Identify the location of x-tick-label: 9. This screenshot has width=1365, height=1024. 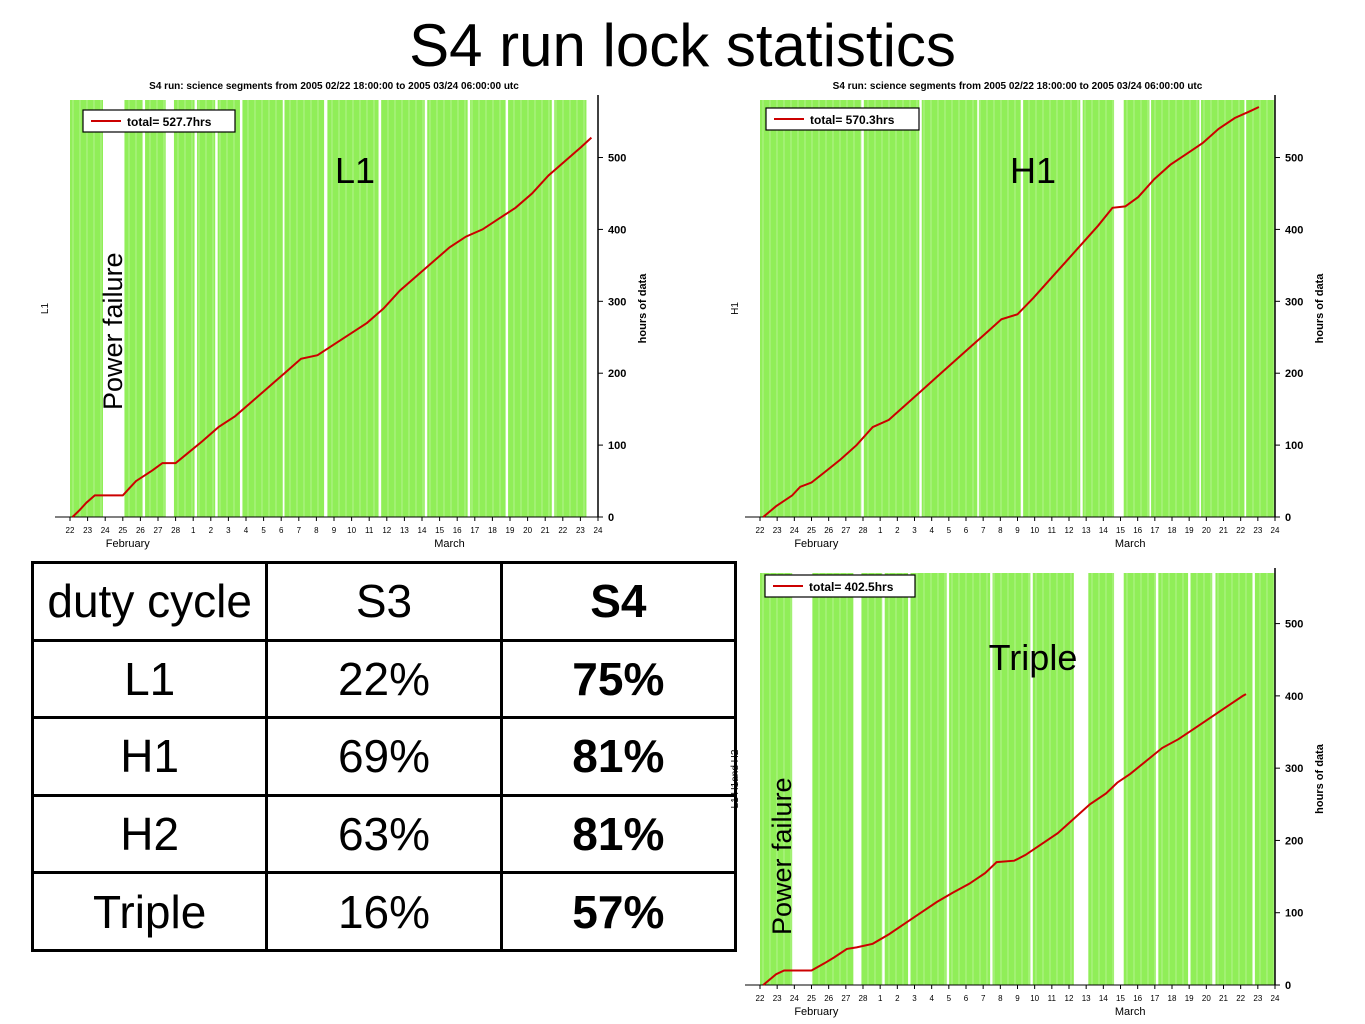
(334, 530).